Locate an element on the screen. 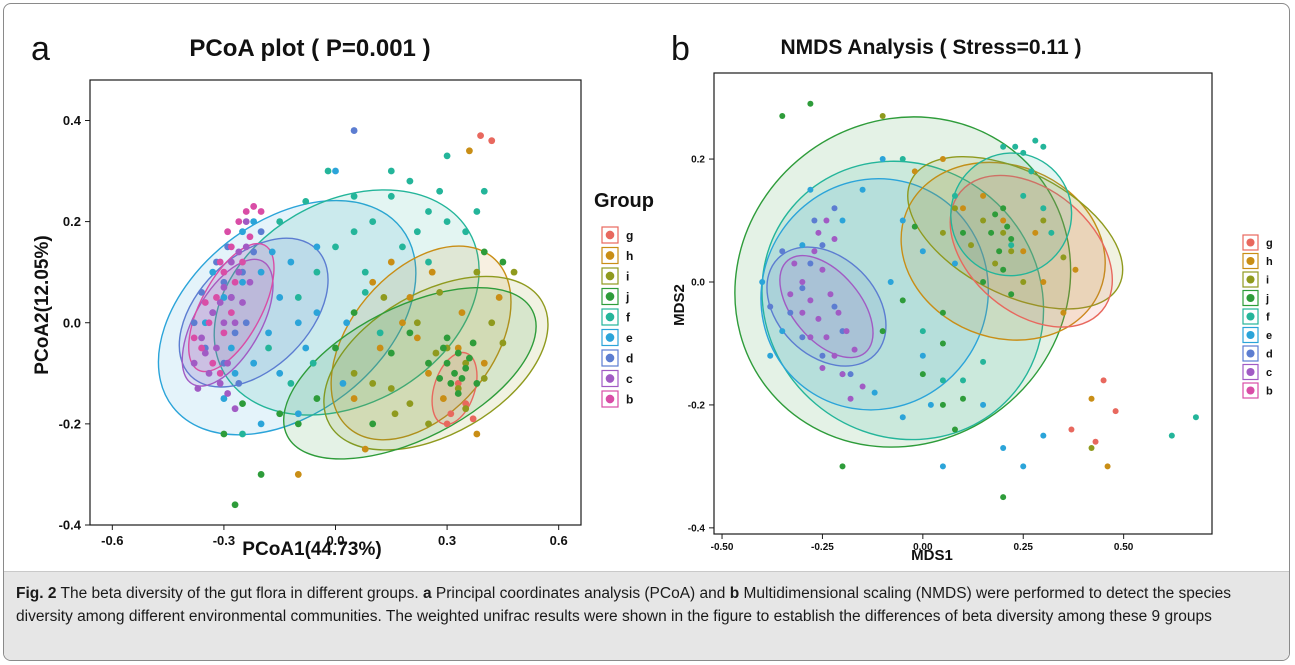 The width and height of the screenshot is (1295, 665). legend-item-j: j is located at coordinates (1255, 298).